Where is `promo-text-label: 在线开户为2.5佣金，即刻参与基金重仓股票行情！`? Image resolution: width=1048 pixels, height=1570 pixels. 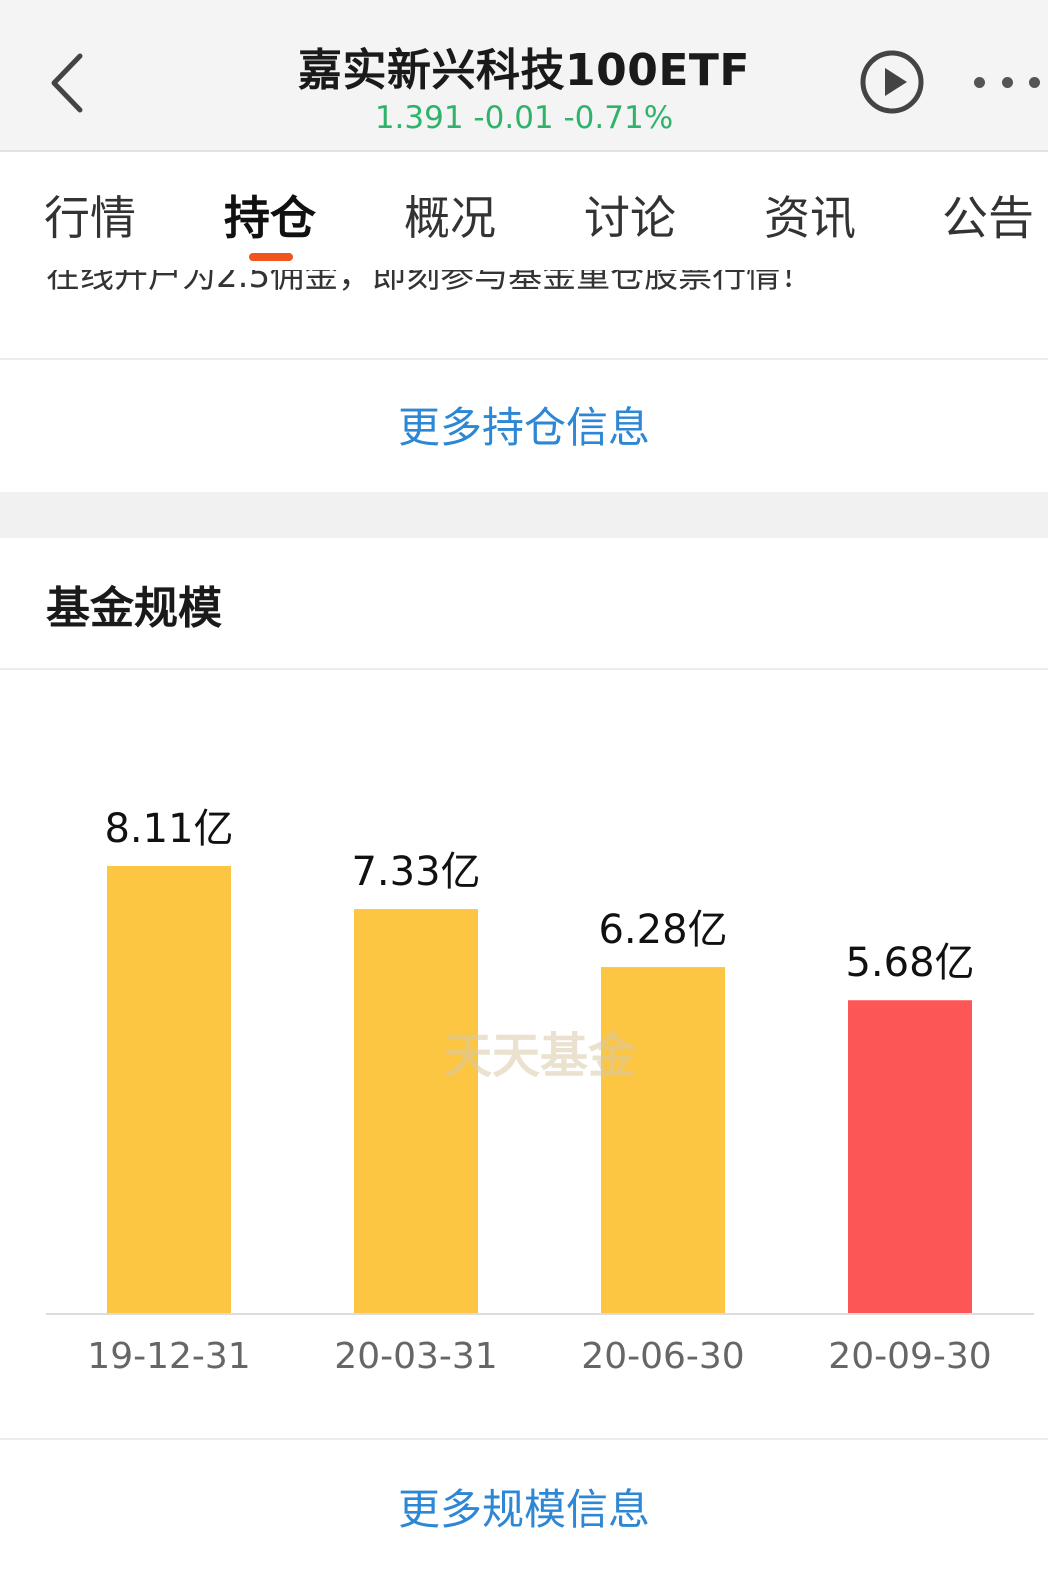
promo-text-label: 在线开户为2.5佣金，即刻参与基金重仓股票行情！ is located at coordinates (430, 283).